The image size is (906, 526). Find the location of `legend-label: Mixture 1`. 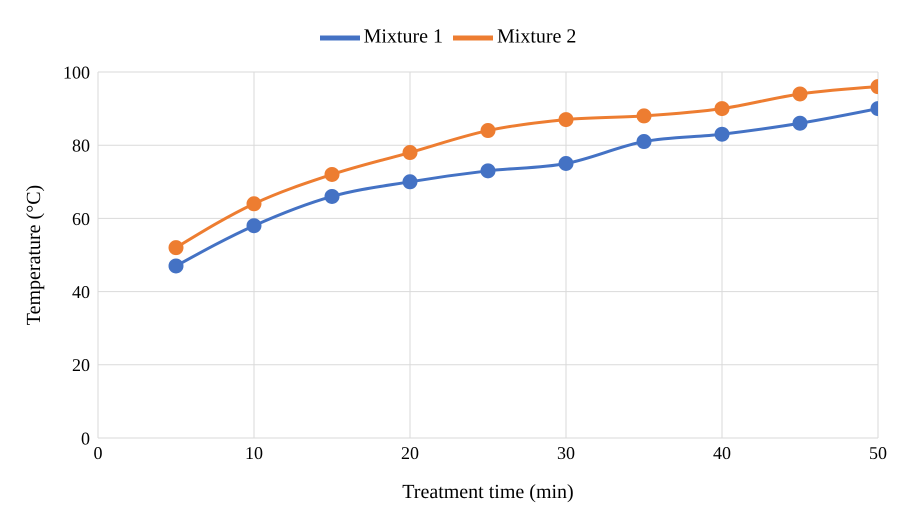

legend-label: Mixture 1 is located at coordinates (403, 37).